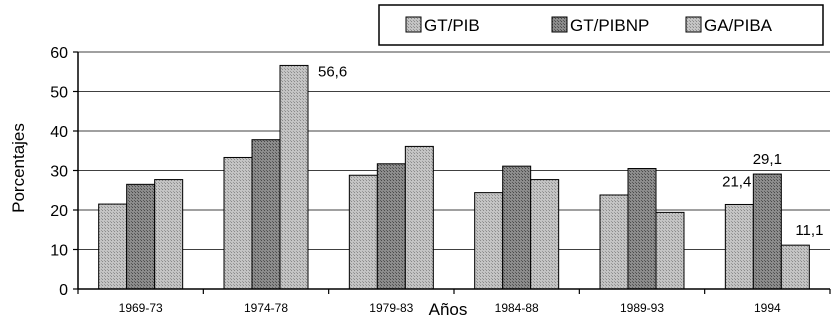 This screenshot has height=320, width=837. What do you see at coordinates (738, 25) in the screenshot?
I see `legend-label: GA/PIBA` at bounding box center [738, 25].